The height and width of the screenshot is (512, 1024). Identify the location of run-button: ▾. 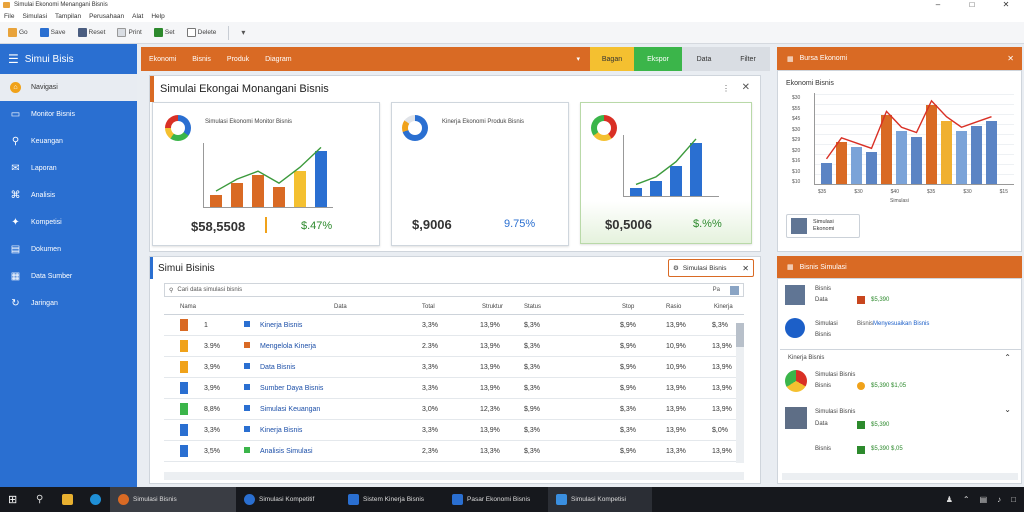
(243, 32).